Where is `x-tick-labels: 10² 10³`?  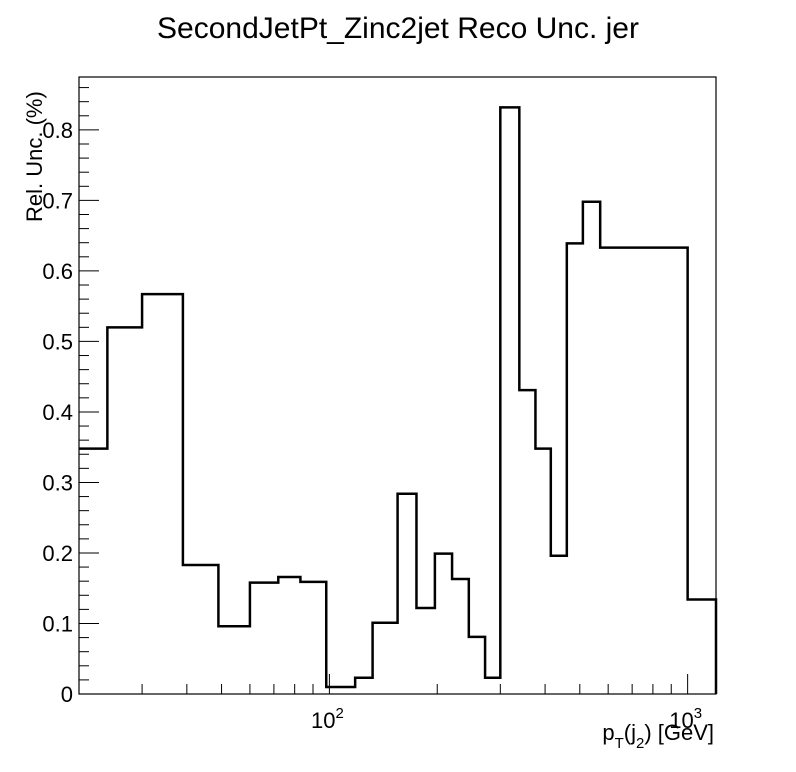 x-tick-labels: 10² 10³ is located at coordinates (506, 719).